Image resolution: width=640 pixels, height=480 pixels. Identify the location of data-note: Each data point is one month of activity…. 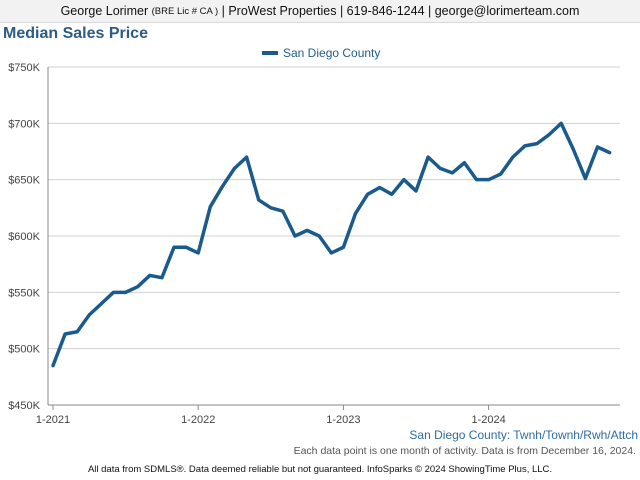
(464, 451).